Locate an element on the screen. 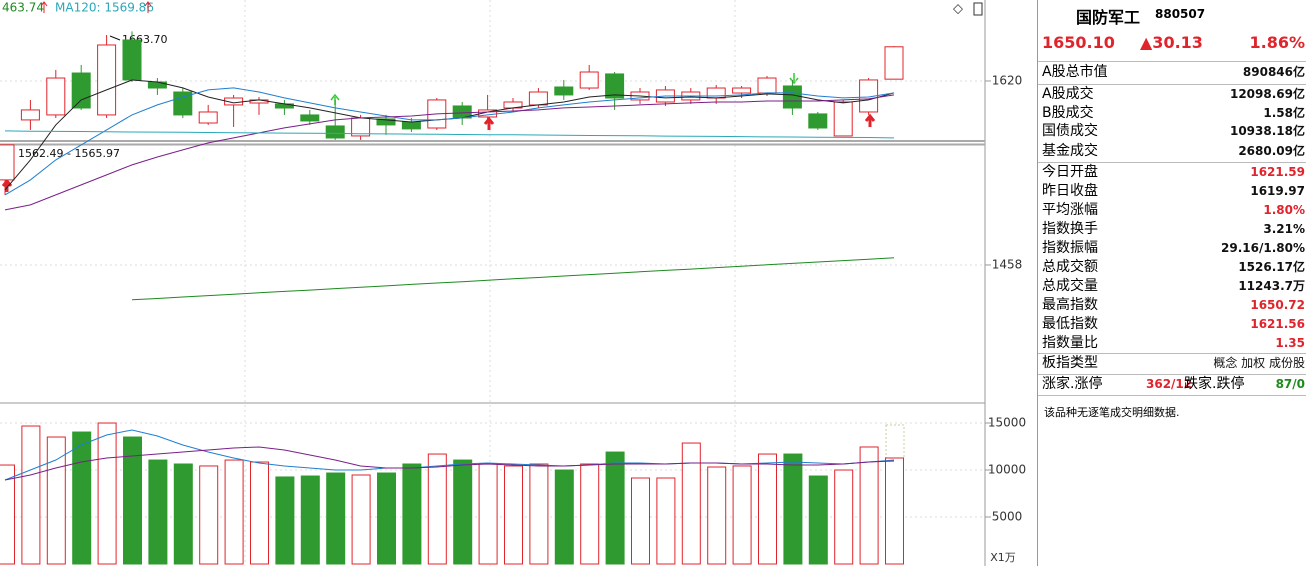 Image resolution: width=1306 pixels, height=566 pixels. stat-row: 今日开盘 1621.59 is located at coordinates (1173, 172).